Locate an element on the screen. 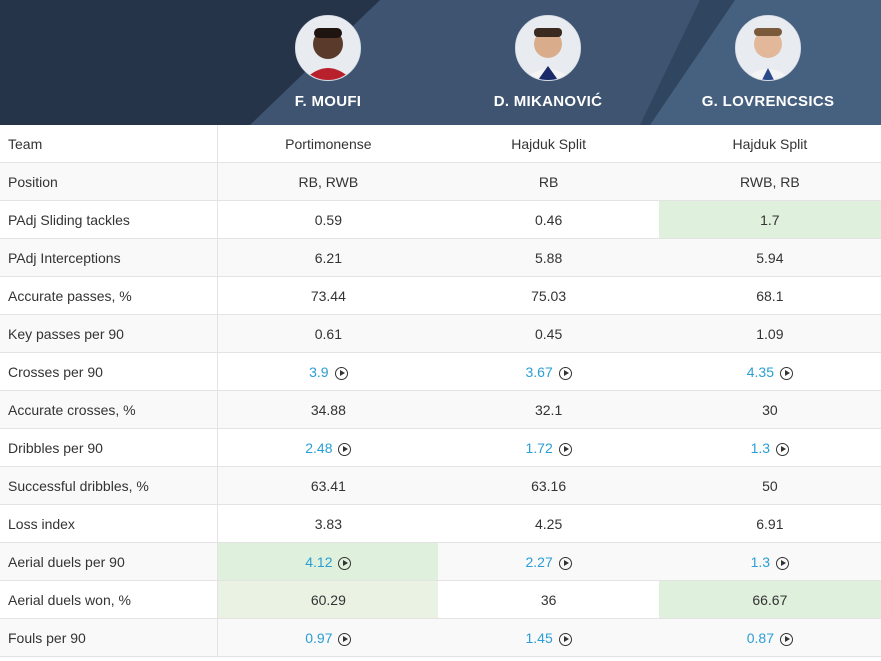 The width and height of the screenshot is (881, 661). row-label: Fouls per 90 is located at coordinates (109, 637).